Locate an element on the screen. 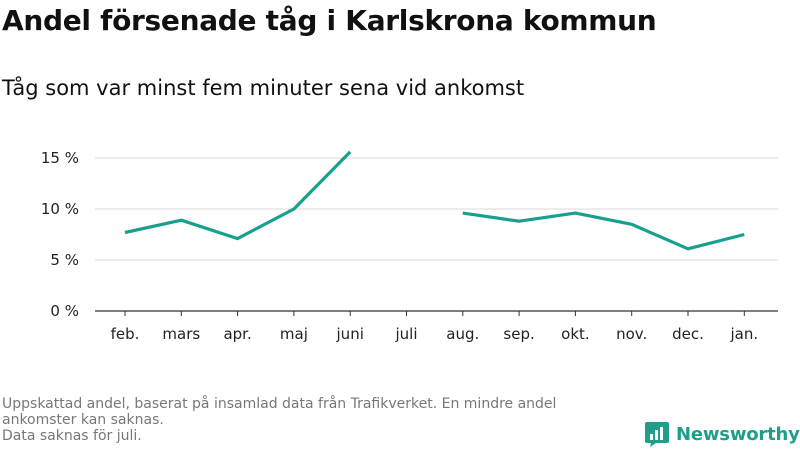 The image size is (800, 450). y-tick-label: 15 % is located at coordinates (60, 158).